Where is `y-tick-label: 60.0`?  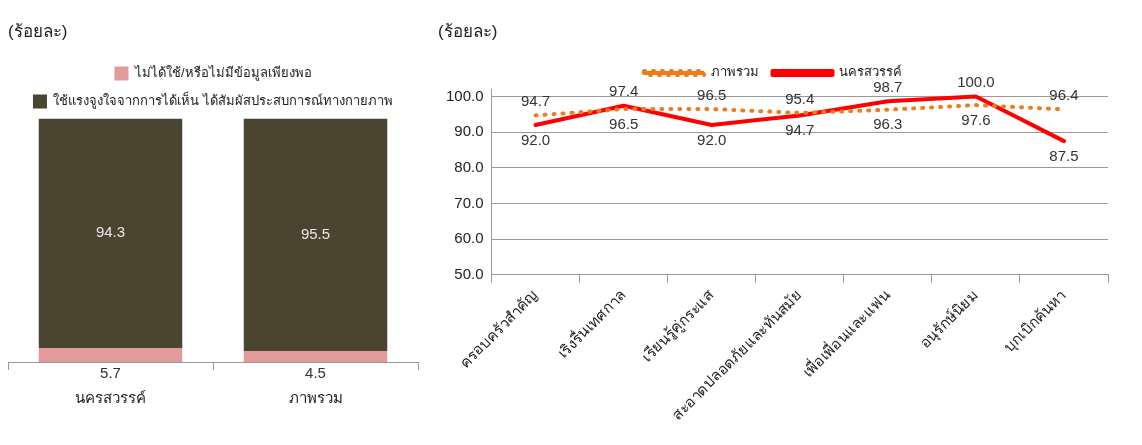
y-tick-label: 60.0 is located at coordinates (469, 238).